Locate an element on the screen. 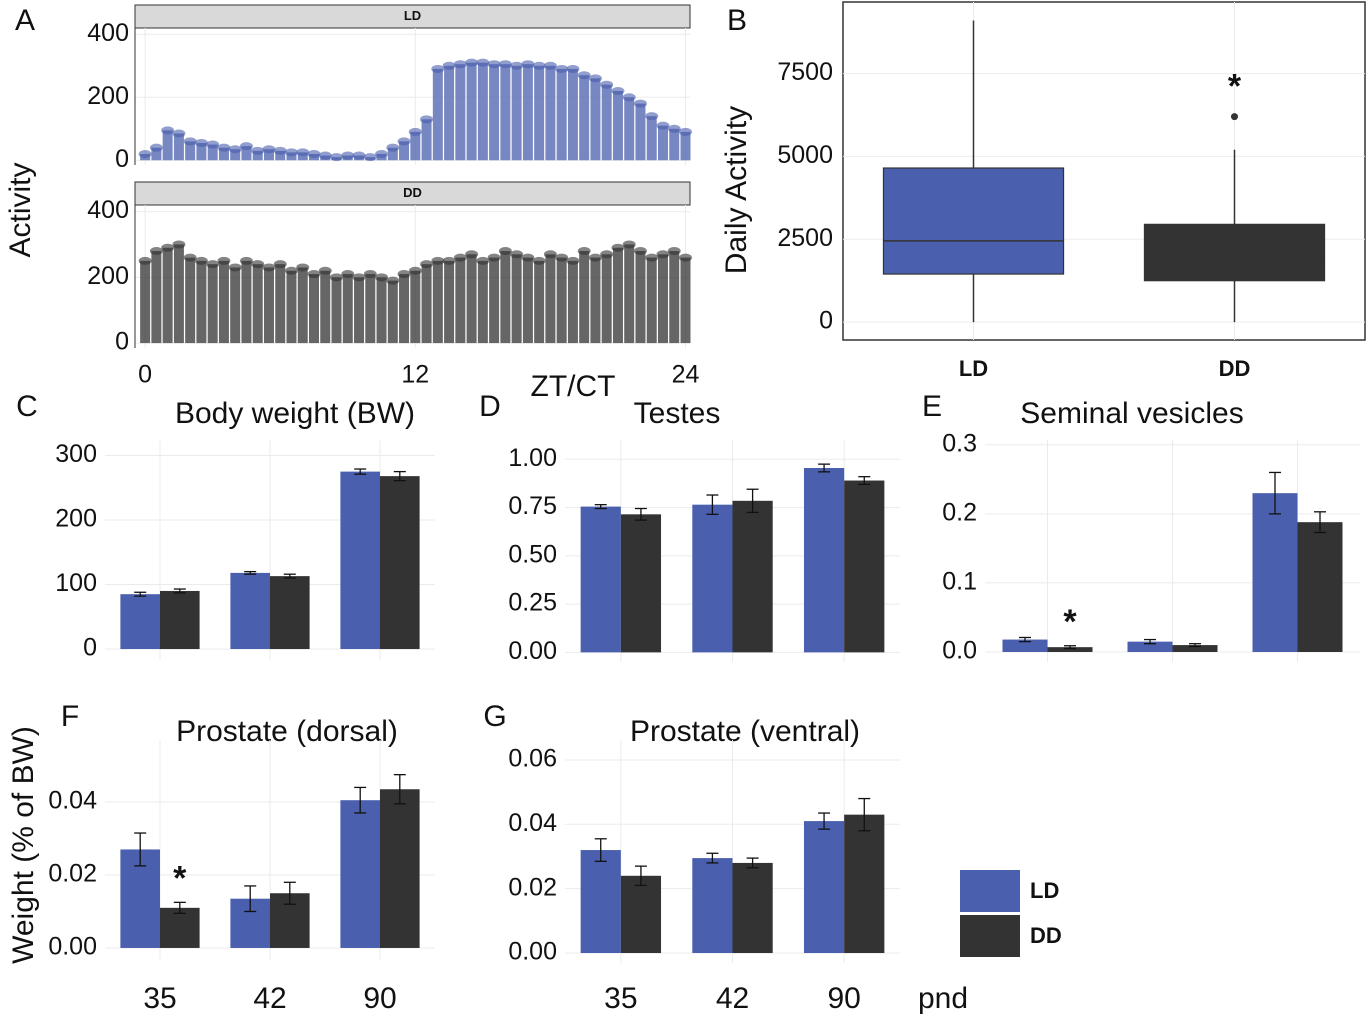  y-axis-label: Activity is located at coordinates (20, 209).